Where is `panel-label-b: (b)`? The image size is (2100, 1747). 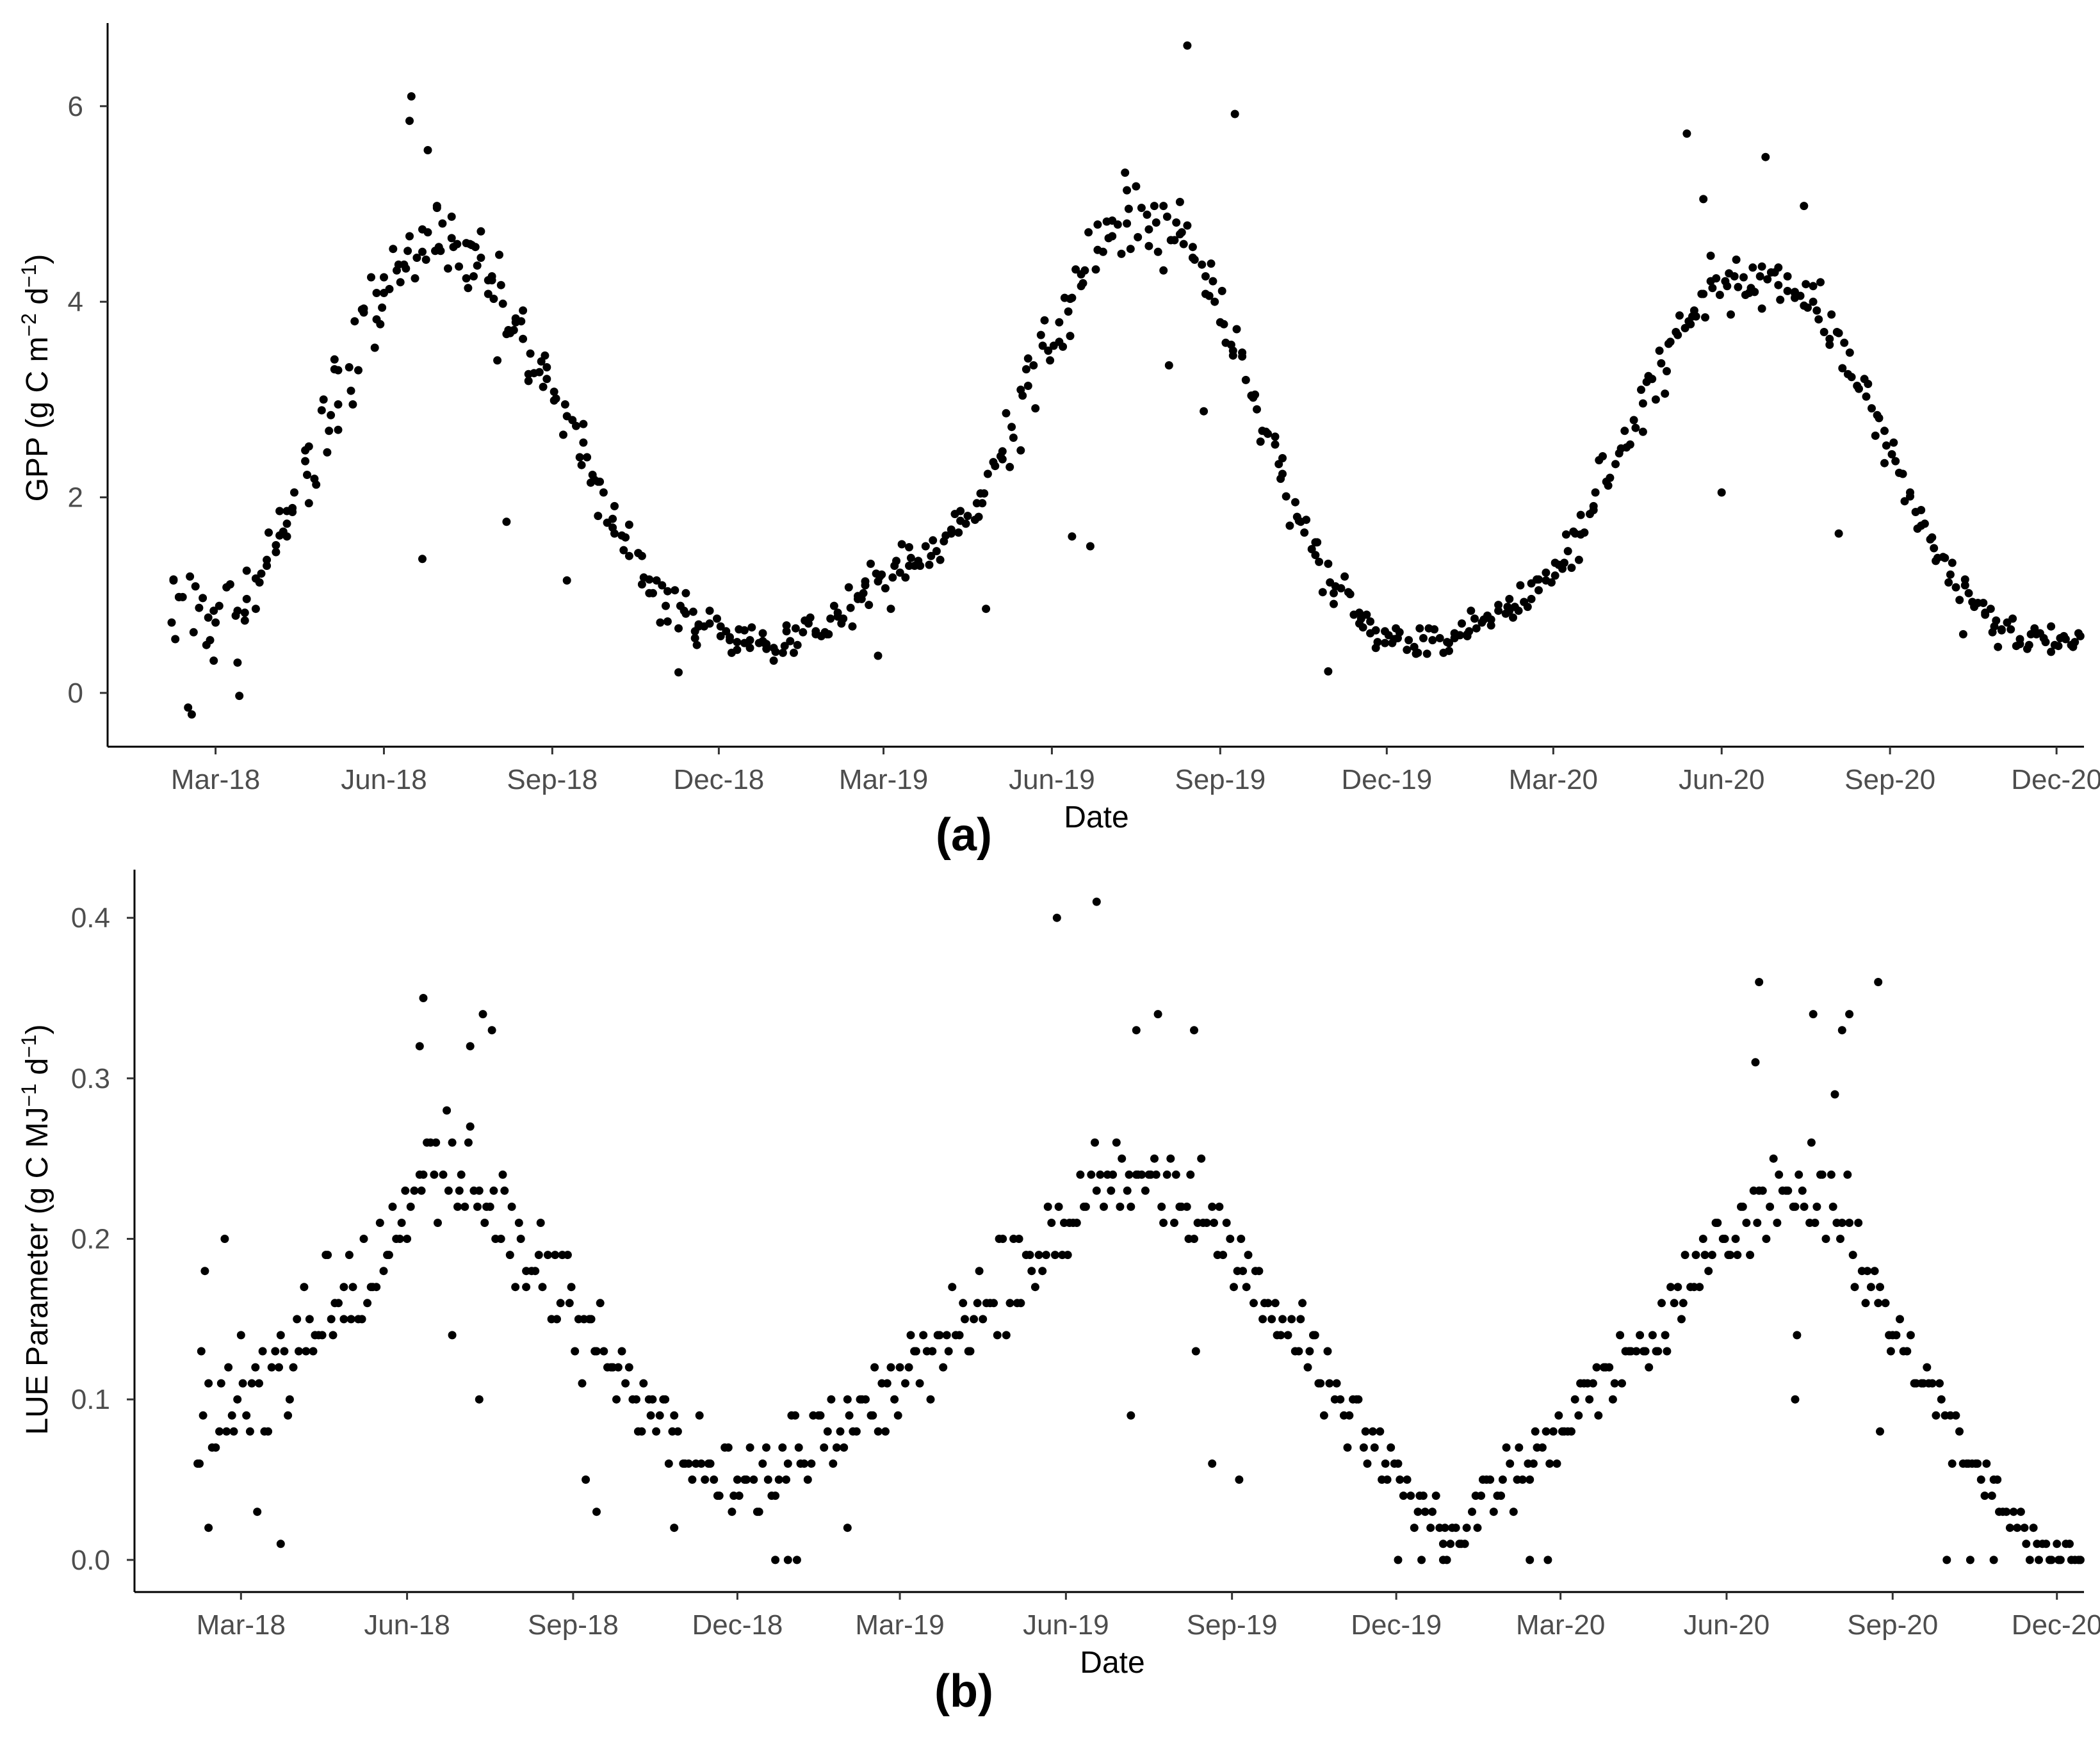 panel-label-b: (b) is located at coordinates (963, 1691).